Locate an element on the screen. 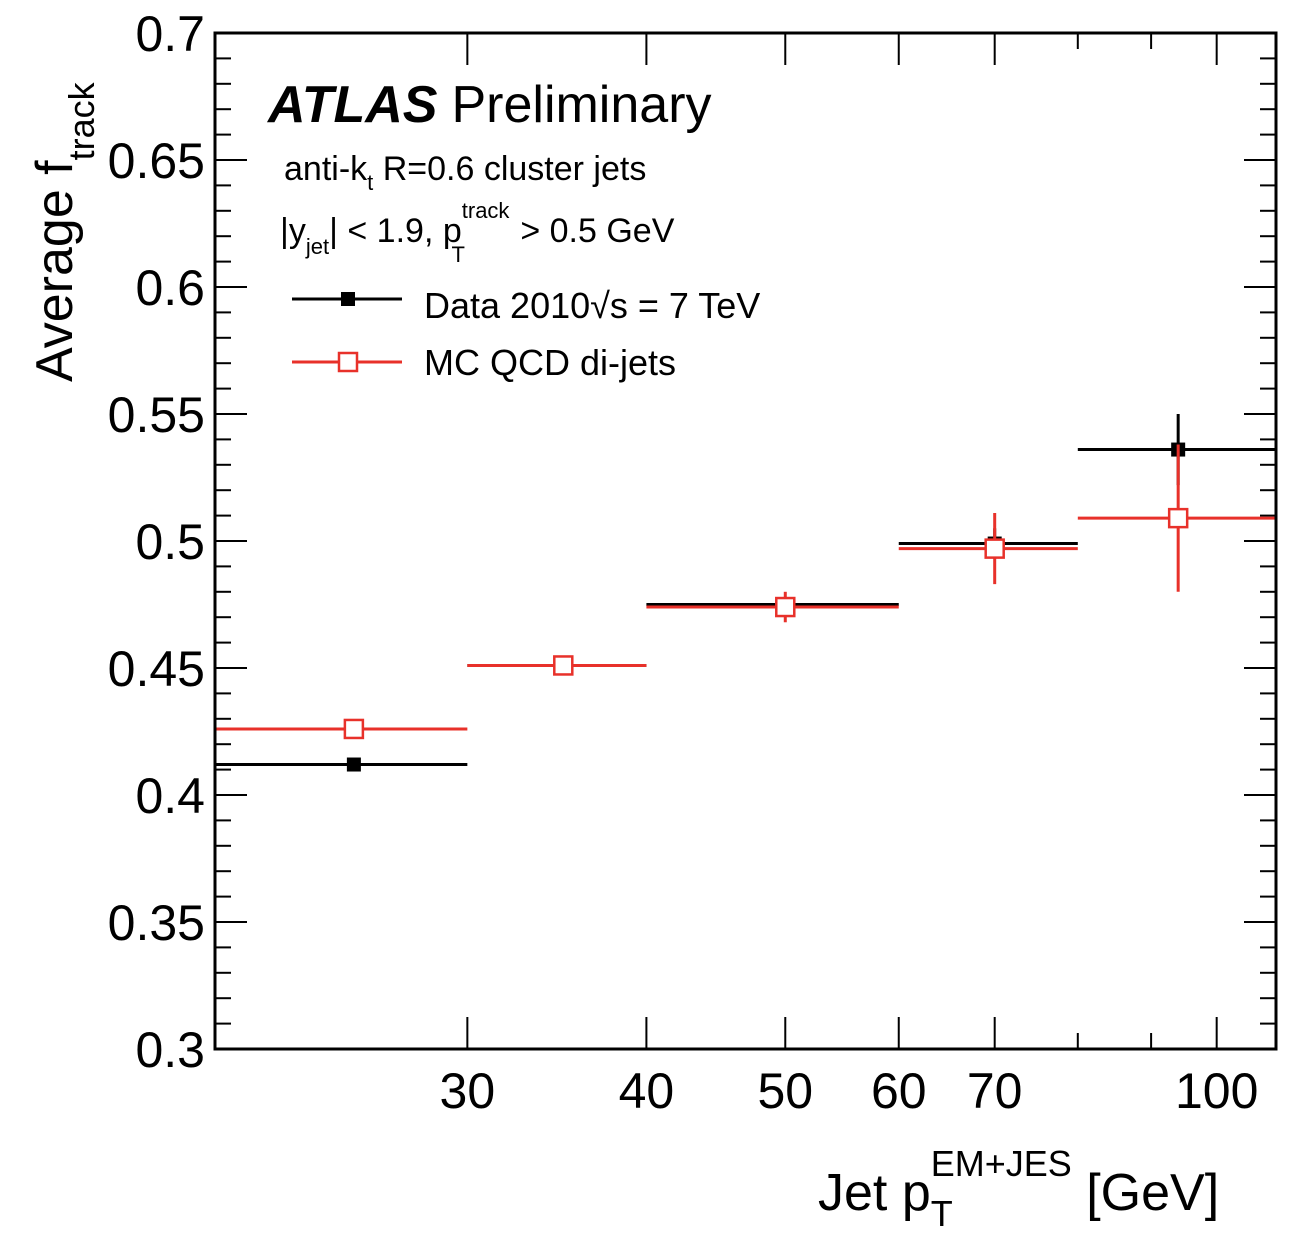 This screenshot has width=1298, height=1238. svg-text: MC QCD di-jets is located at coordinates (550, 362).